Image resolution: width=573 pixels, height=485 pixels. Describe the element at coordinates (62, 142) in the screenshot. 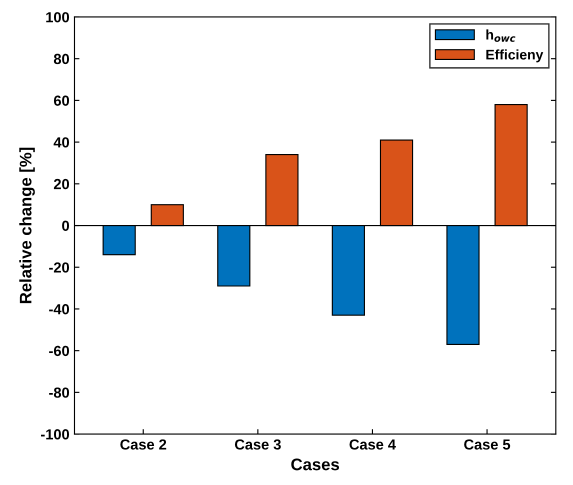

I see `y-tick-label: 40` at that location.